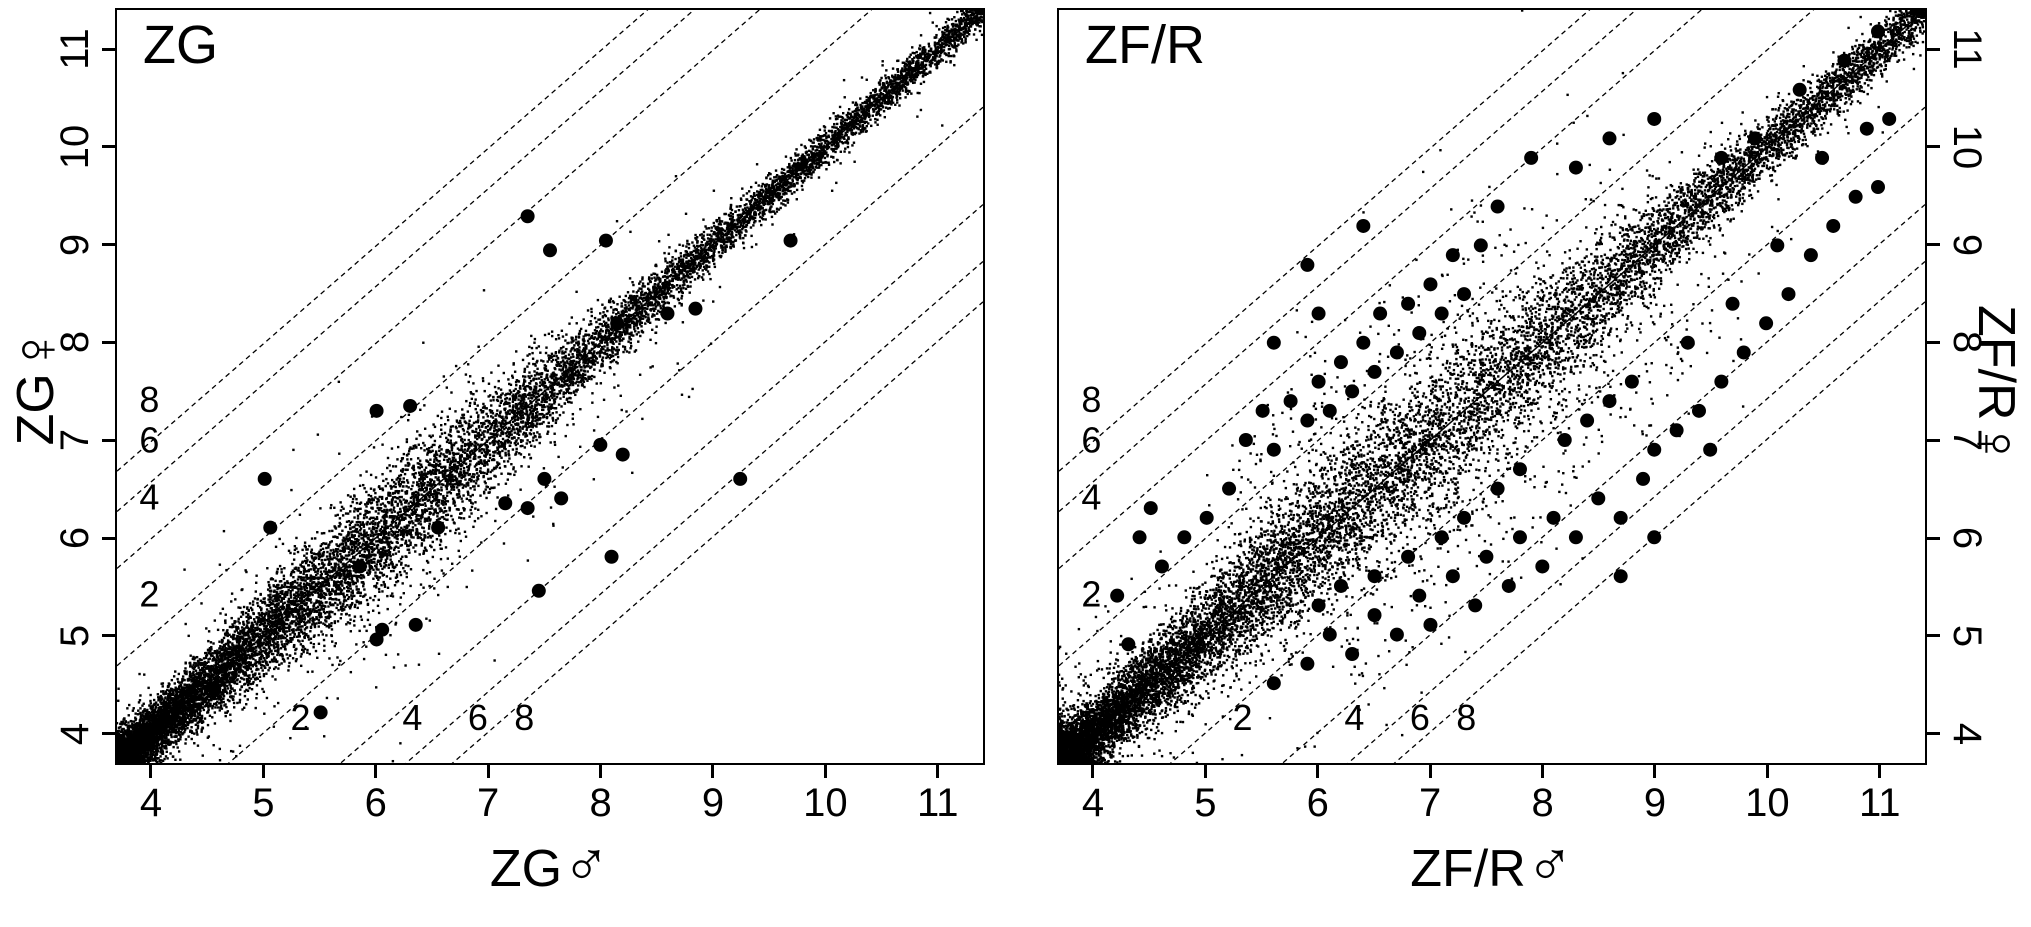 Image resolution: width=2031 pixels, height=927 pixels. Describe the element at coordinates (1468, 869) in the screenshot. I see `zfr-x-axis-title-text: ZF/R` at that location.